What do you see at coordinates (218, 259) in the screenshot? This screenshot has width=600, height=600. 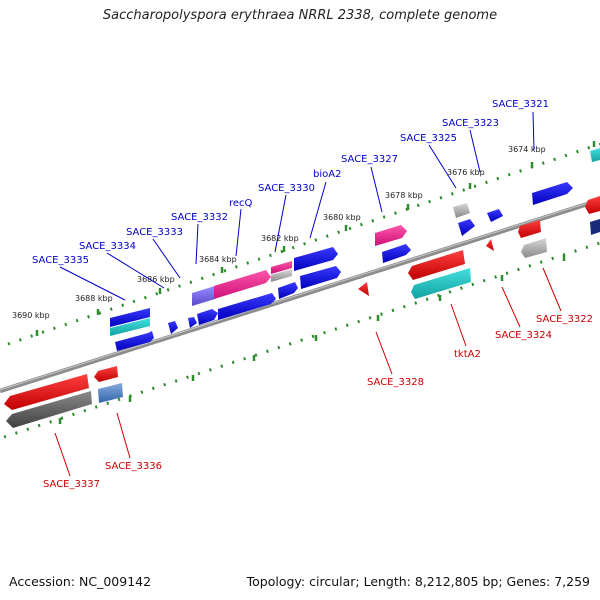 I see `tick-label-3684: 3684 kbp` at bounding box center [218, 259].